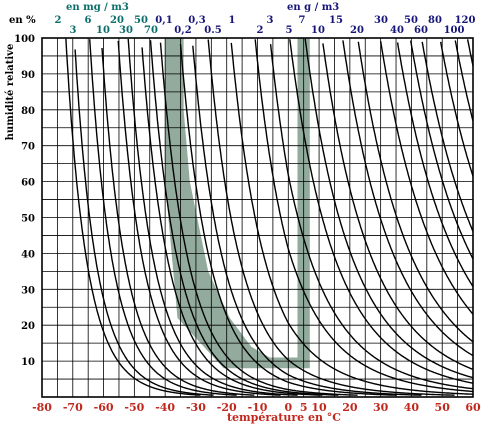  I want to click on y-tick-label: 20, so click(28, 326).